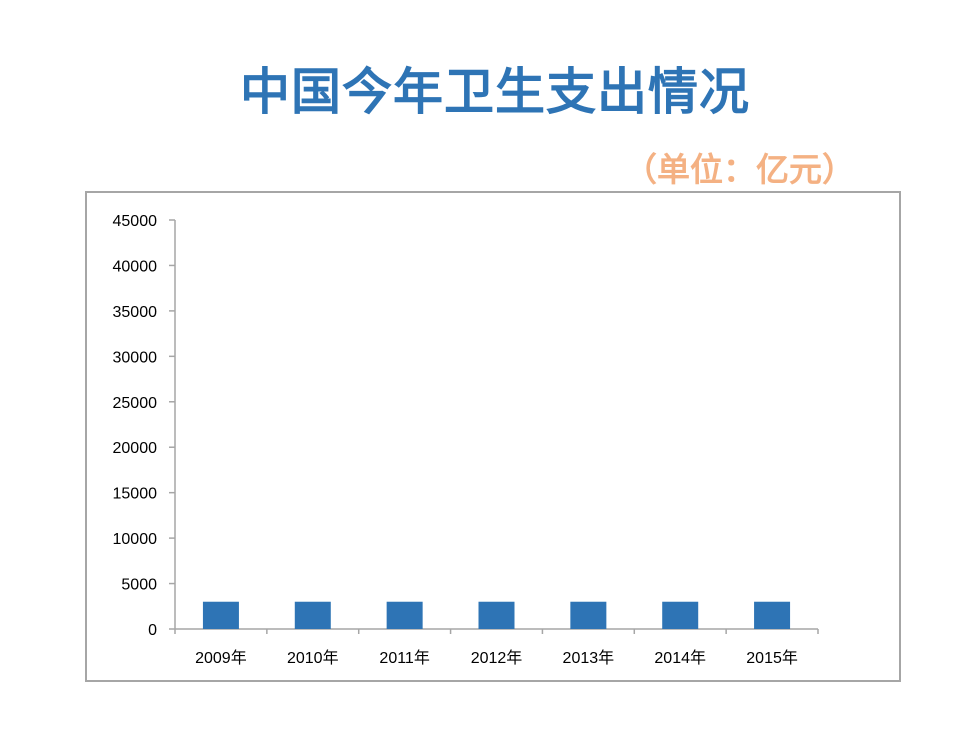 The height and width of the screenshot is (736, 960). What do you see at coordinates (313, 658) in the screenshot?
I see `x-tick-label: 2010年` at bounding box center [313, 658].